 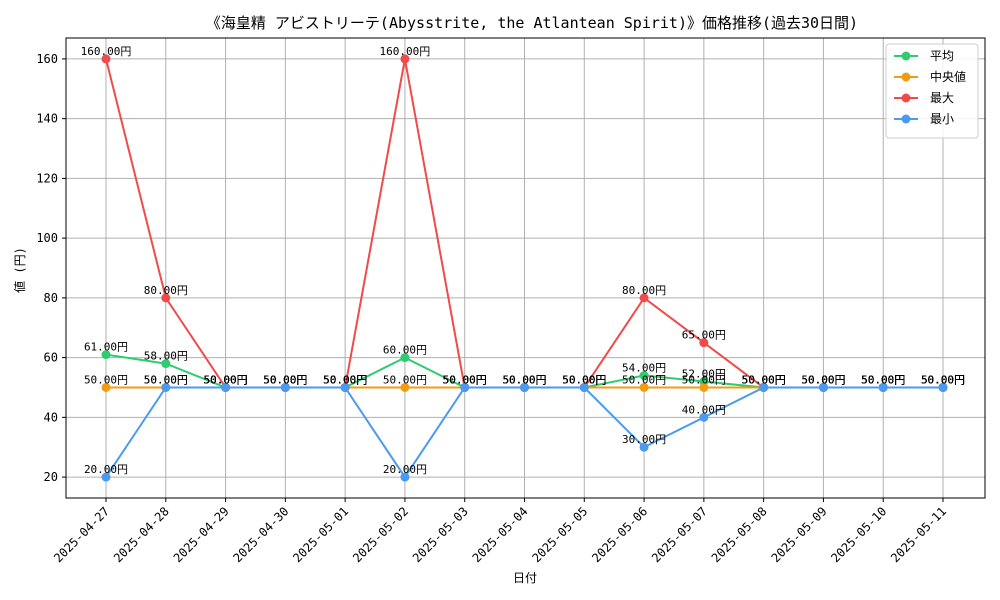 I want to click on x-tick-label: 2025-04-27, so click(x=81, y=534).